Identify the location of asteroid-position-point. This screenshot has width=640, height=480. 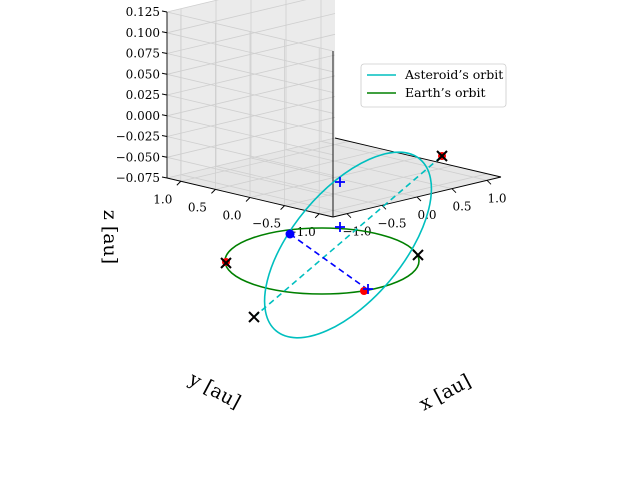
(290, 234).